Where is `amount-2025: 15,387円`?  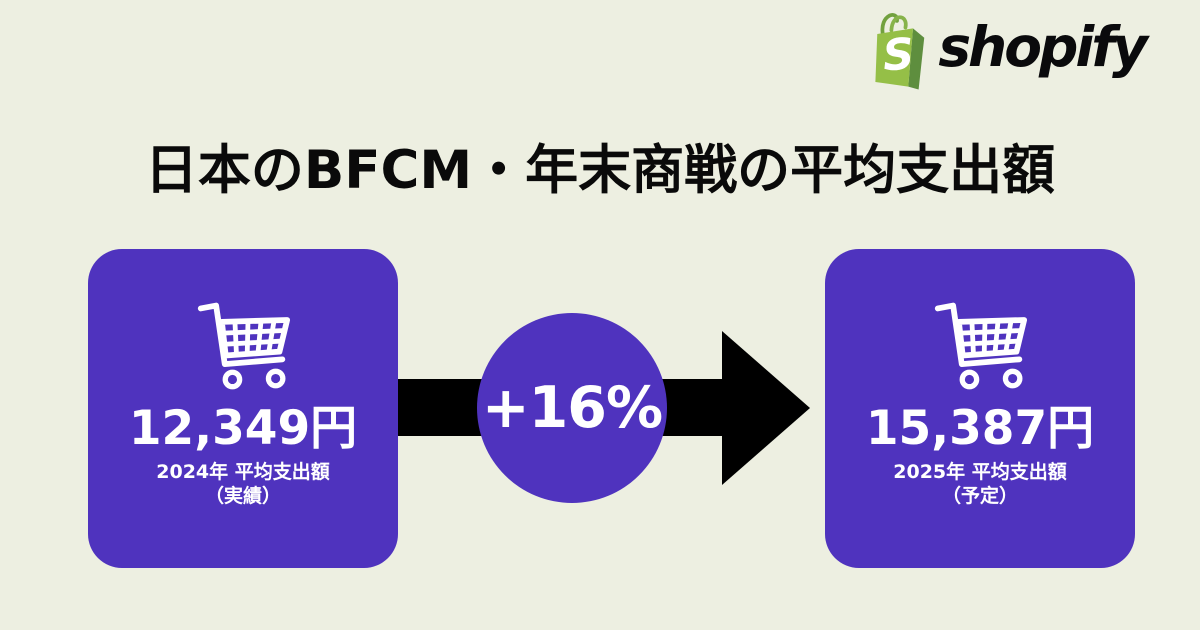
amount-2025: 15,387円 is located at coordinates (980, 428).